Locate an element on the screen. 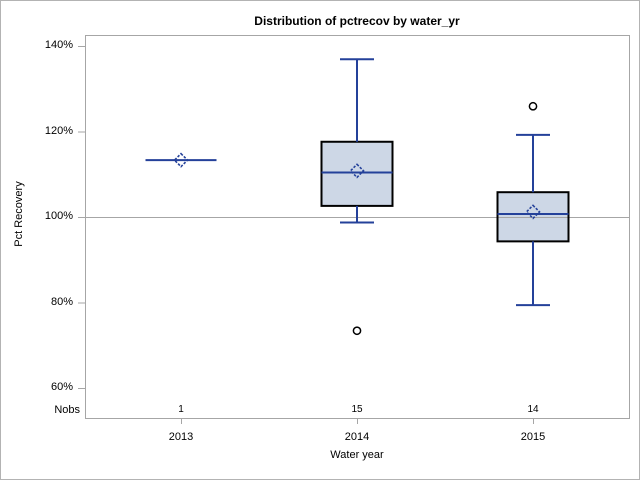 The width and height of the screenshot is (640, 480). y-tick-label: 100% is located at coordinates (58, 216).